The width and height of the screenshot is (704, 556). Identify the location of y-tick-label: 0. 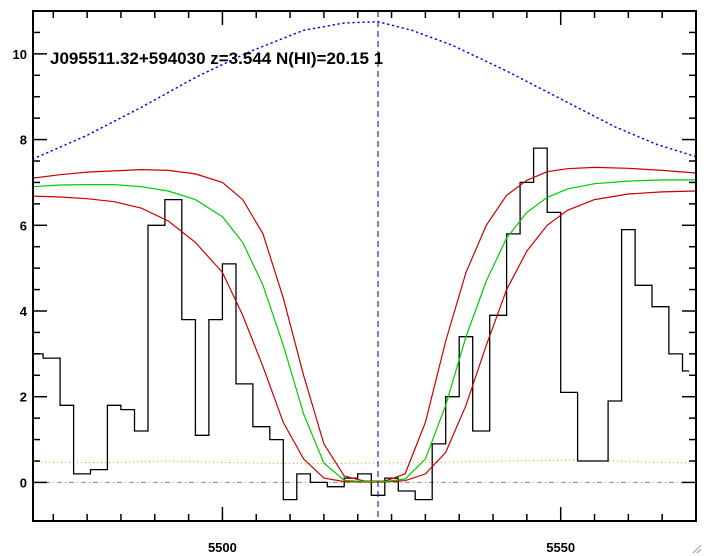
(23, 482).